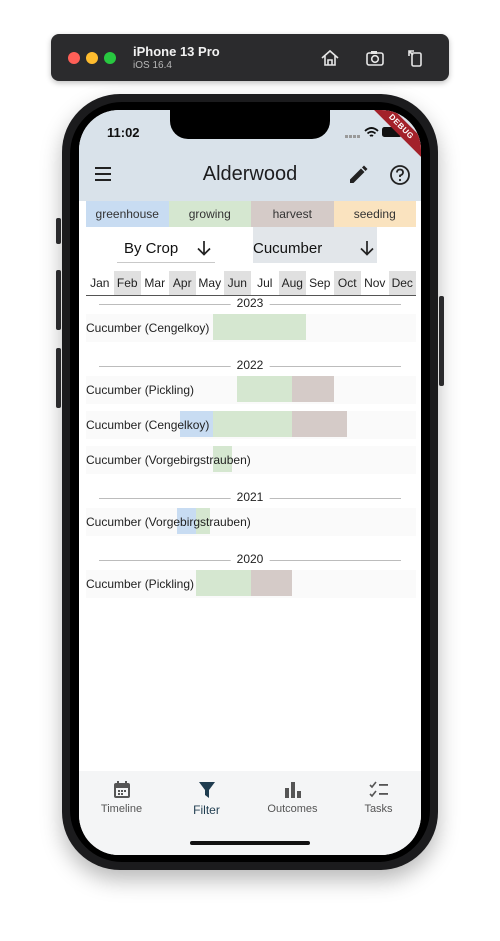 The image size is (500, 941). I want to click on filter-icon, so click(206, 790).